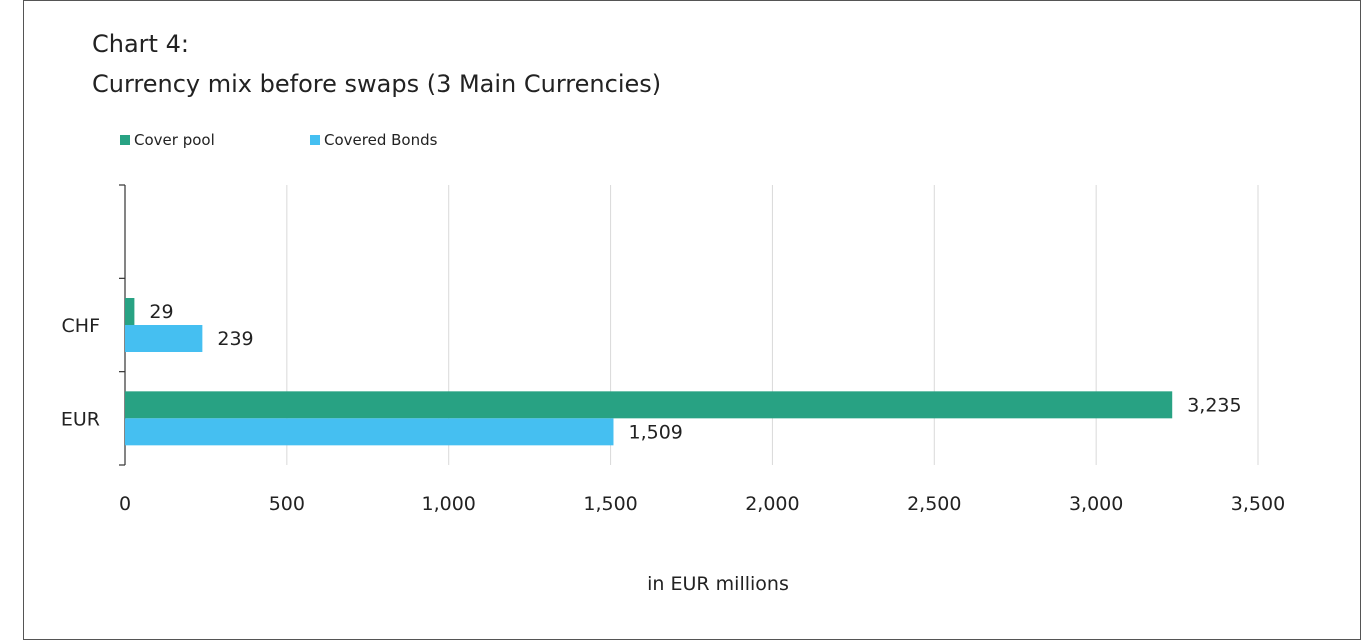 The width and height of the screenshot is (1367, 640). What do you see at coordinates (449, 504) in the screenshot?
I see `x-tick-label: 1,000` at bounding box center [449, 504].